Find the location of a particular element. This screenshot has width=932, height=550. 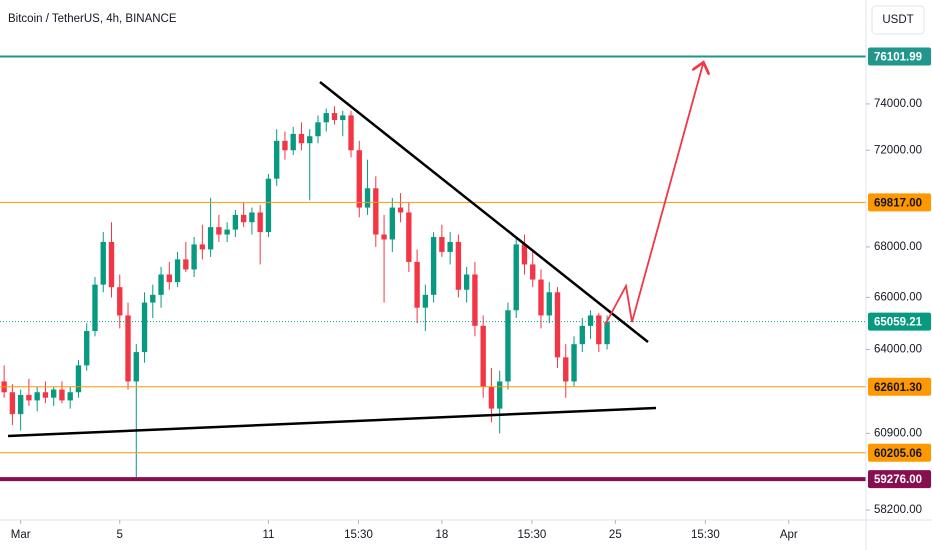

x-tick-label: Mar is located at coordinates (21, 535).